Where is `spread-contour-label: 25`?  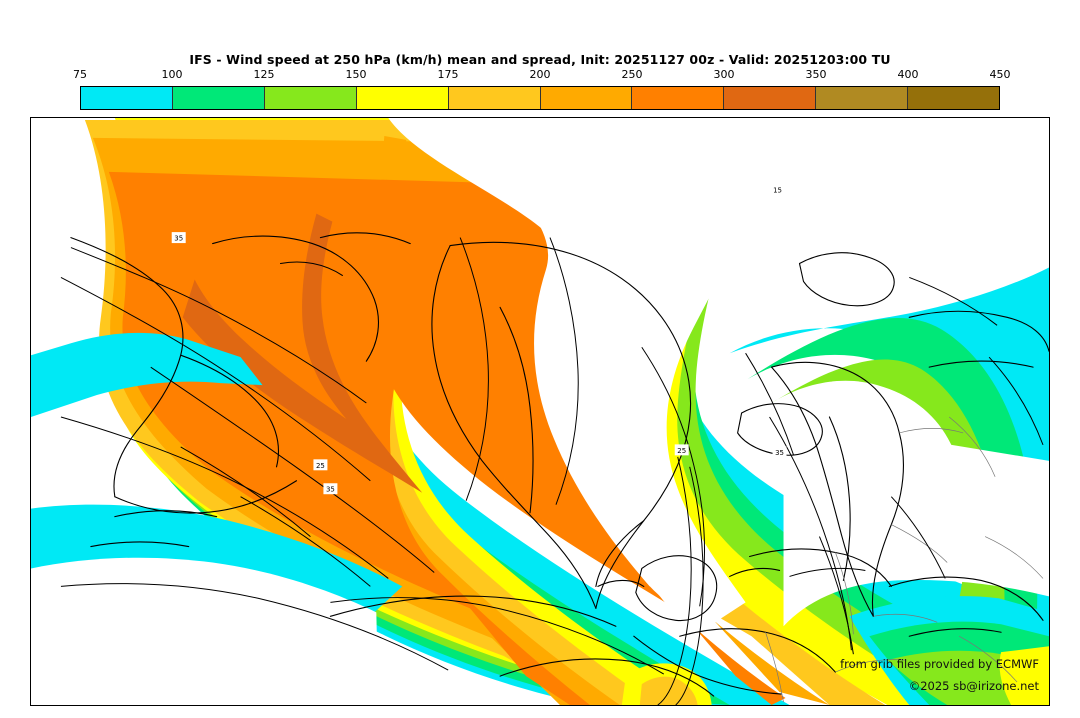 spread-contour-label: 25 is located at coordinates (681, 451).